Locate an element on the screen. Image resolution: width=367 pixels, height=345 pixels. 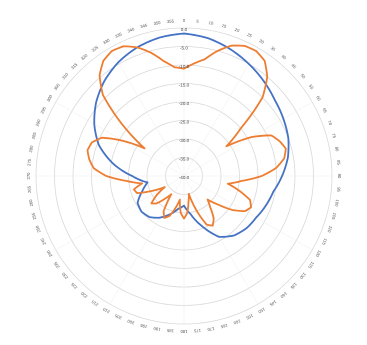
angle-tick-label: 300 is located at coordinates (50, 97).